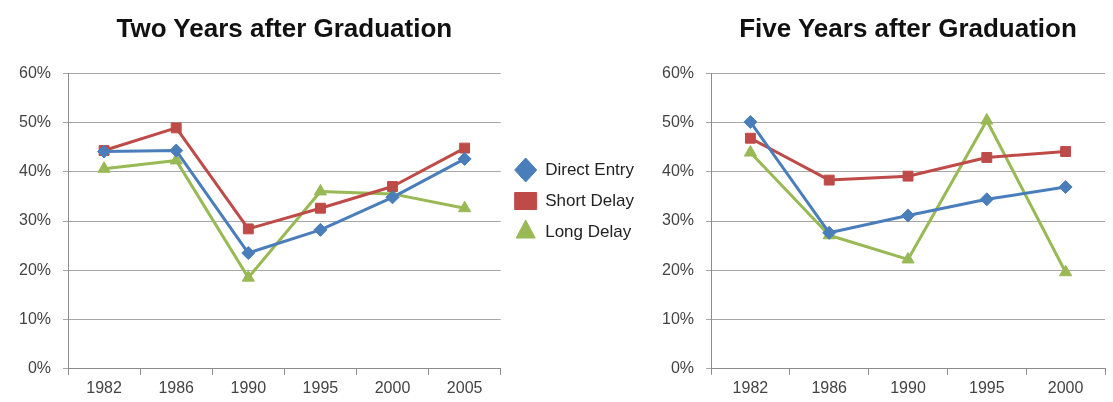 The height and width of the screenshot is (402, 1113). I want to click on legend-label: Direct Entry, so click(590, 169).